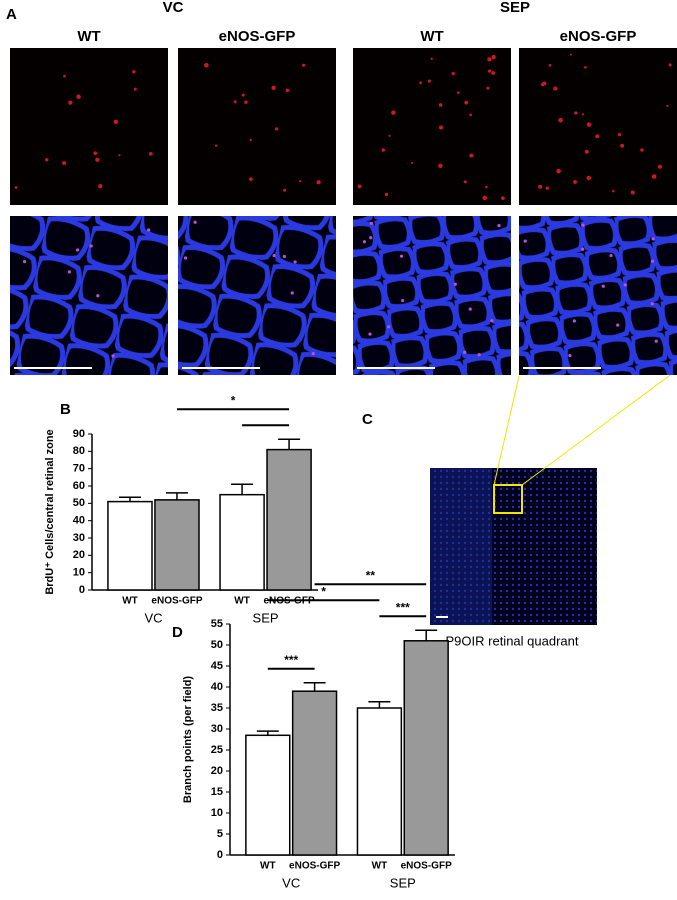  Describe the element at coordinates (65, 409) in the screenshot. I see `panel-label: B` at that location.